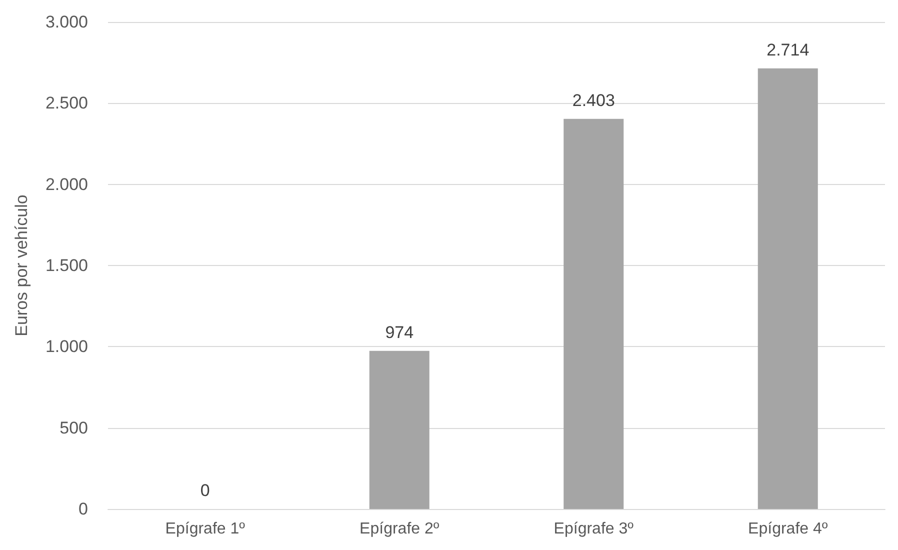  Describe the element at coordinates (594, 529) in the screenshot. I see `x-tick-label: Epígrafe 3º` at that location.